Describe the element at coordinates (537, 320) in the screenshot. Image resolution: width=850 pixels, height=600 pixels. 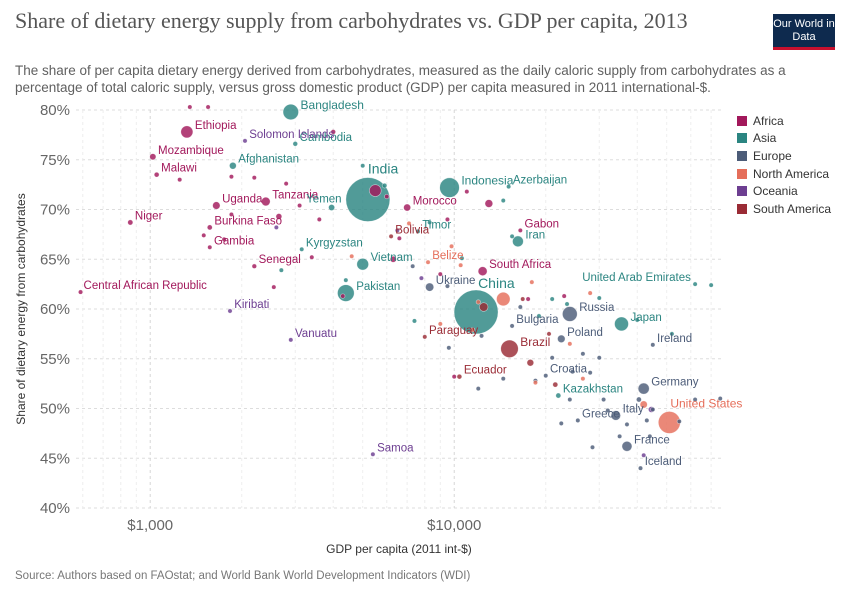
I see `point-label: Bulgaria` at that location.